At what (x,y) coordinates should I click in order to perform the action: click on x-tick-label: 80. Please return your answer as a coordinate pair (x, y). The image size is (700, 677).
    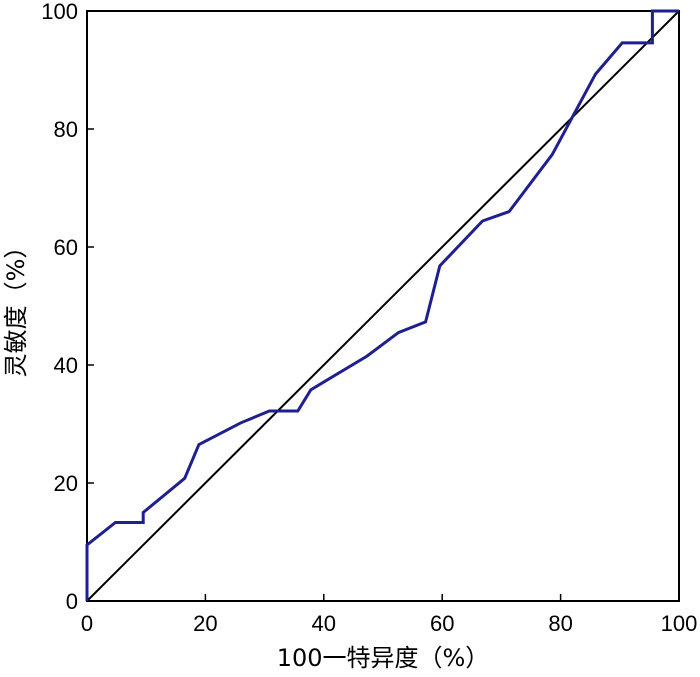
    Looking at the image, I should click on (560, 623).